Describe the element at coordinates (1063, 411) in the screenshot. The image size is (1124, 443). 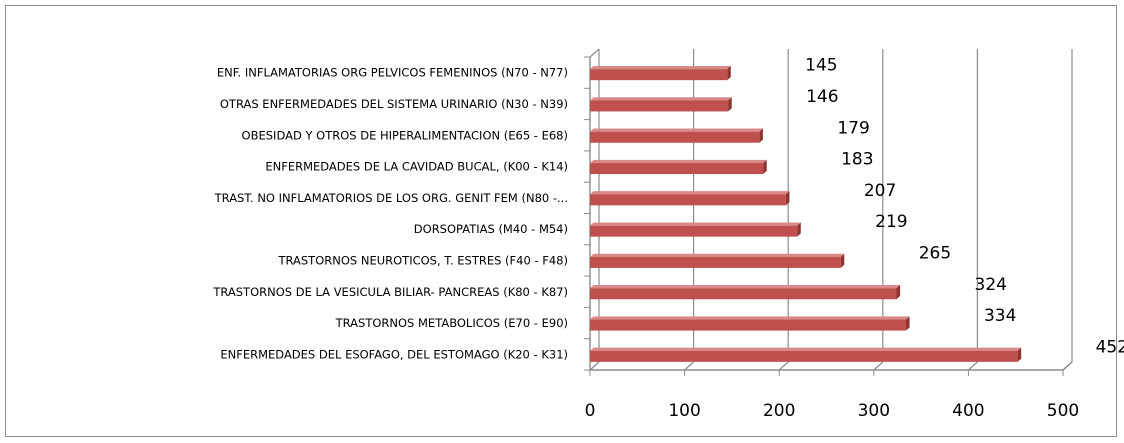
I see `x-tick-label: 500` at that location.